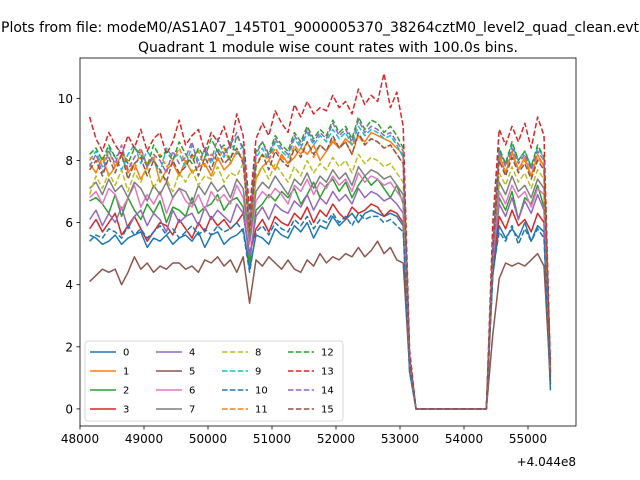 The image size is (640, 480). Describe the element at coordinates (327, 410) in the screenshot. I see `legend-label-15: 15` at that location.